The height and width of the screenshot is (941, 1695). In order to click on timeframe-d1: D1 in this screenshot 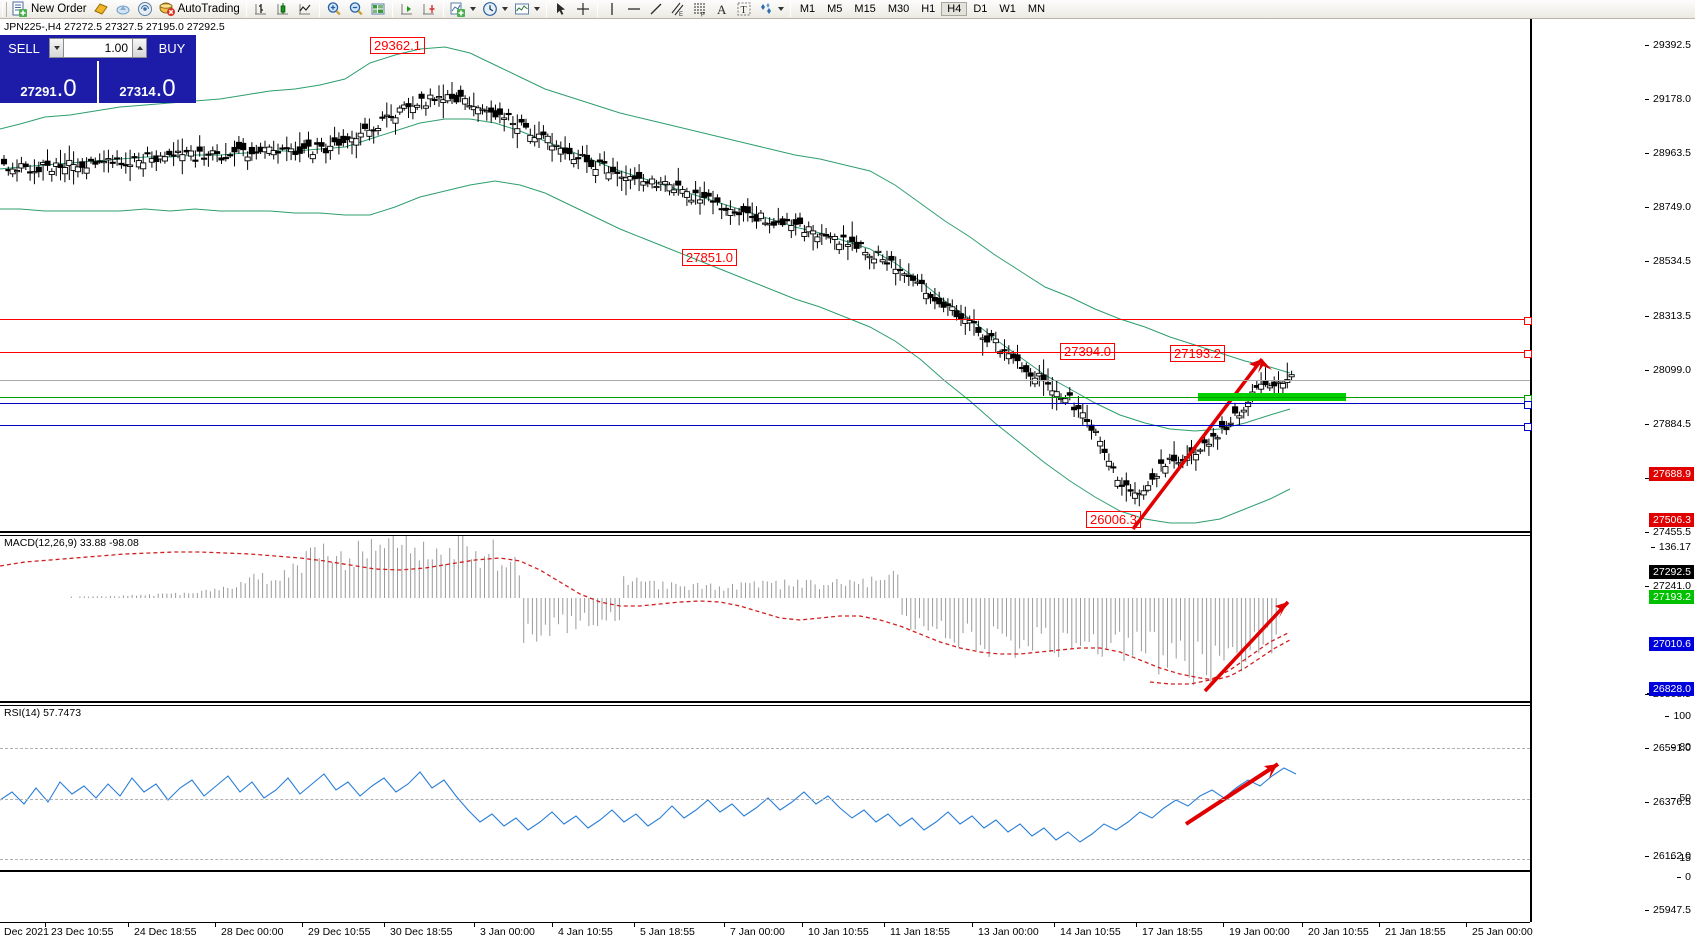, I will do `click(980, 9)`.